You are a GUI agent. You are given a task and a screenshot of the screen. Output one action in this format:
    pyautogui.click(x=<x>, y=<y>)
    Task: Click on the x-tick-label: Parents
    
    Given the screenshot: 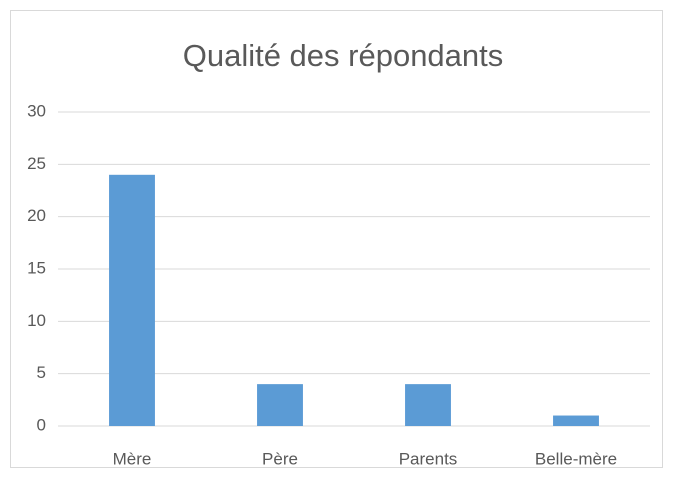 What is the action you would take?
    pyautogui.click(x=428, y=458)
    